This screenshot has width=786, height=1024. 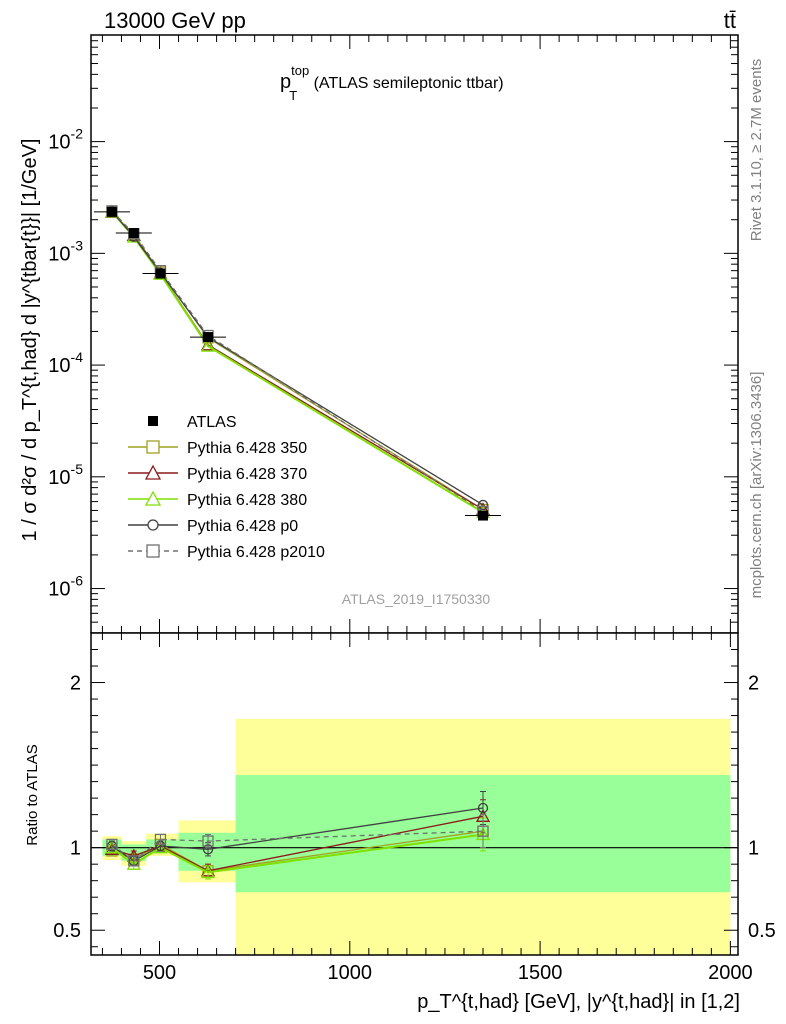 What do you see at coordinates (153, 472) in the screenshot?
I see `legend-marker-p370` at bounding box center [153, 472].